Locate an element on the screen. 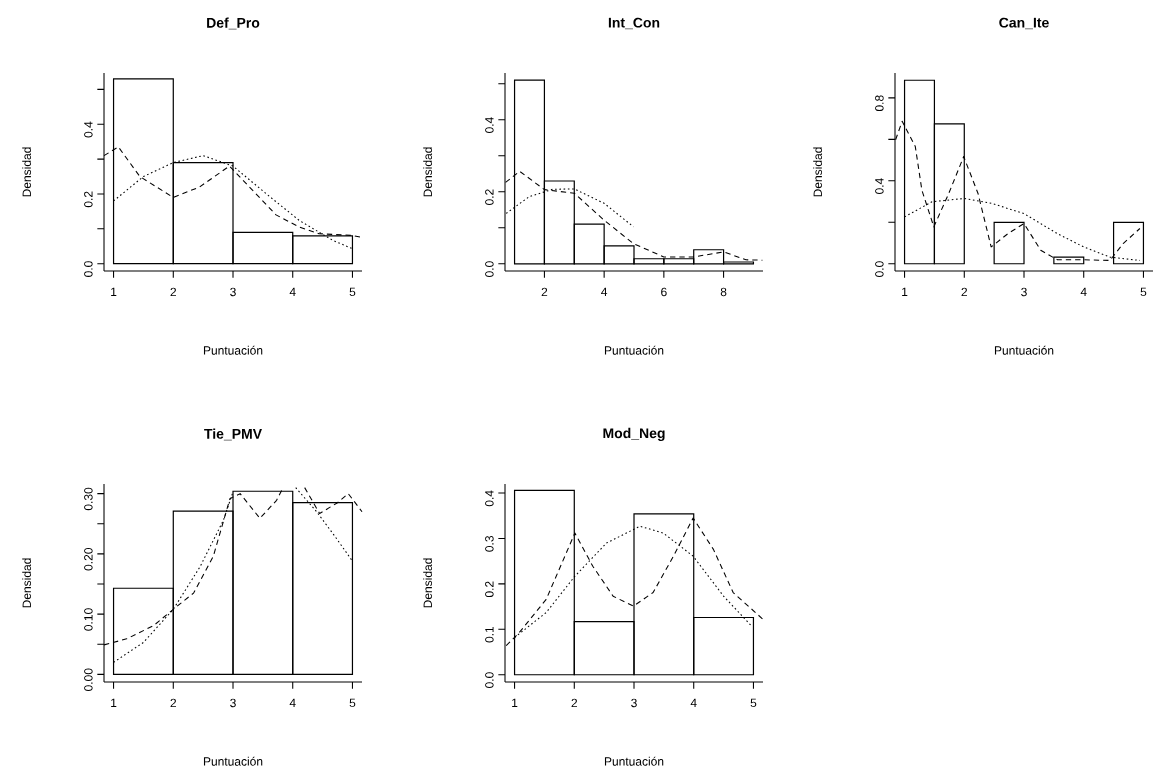 The image size is (1158, 774). y-tick-label: 0.8 is located at coordinates (879, 103).